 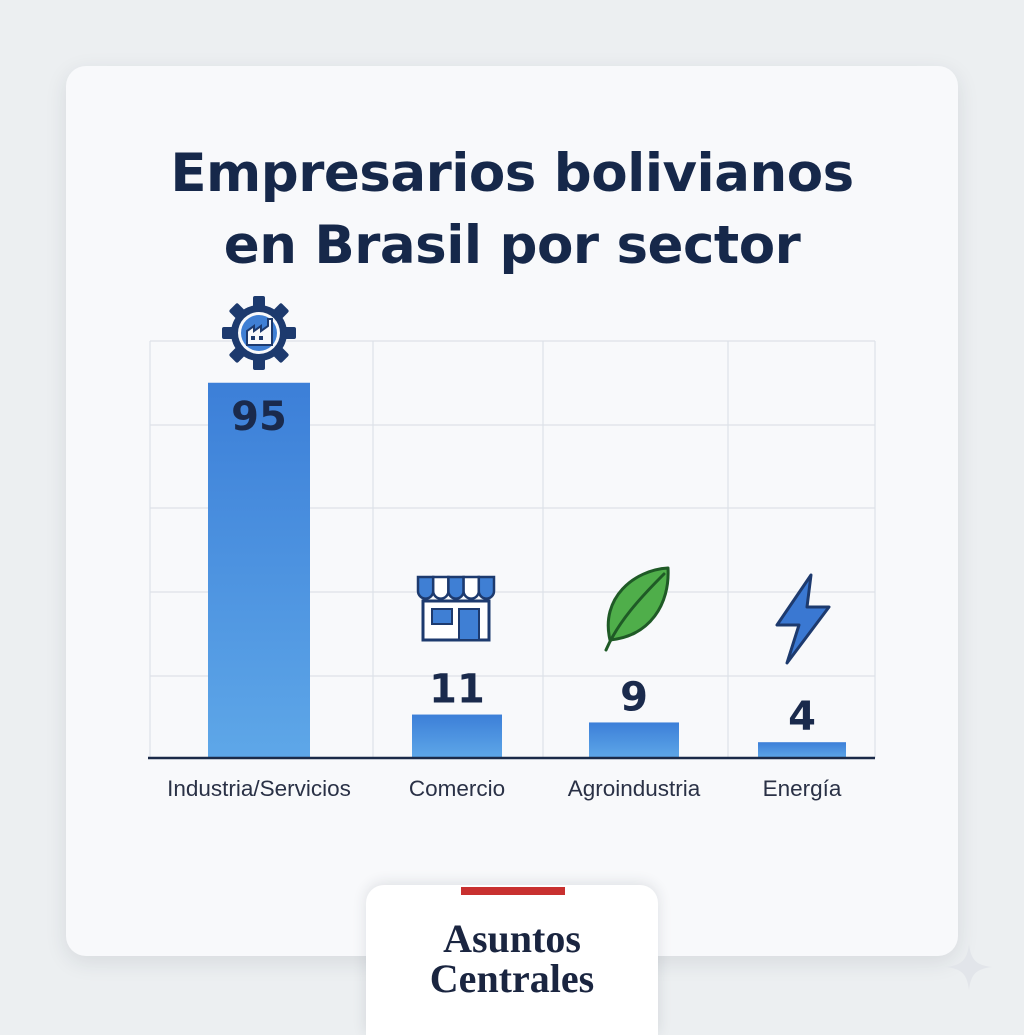 I want to click on sparkle-icon, so click(x=969, y=967).